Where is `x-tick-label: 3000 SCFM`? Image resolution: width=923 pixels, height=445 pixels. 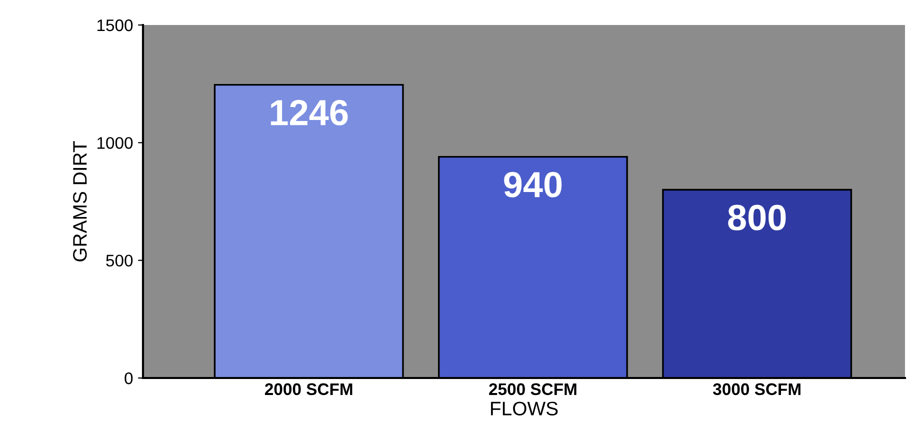 x-tick-label: 3000 SCFM is located at coordinates (756, 389).